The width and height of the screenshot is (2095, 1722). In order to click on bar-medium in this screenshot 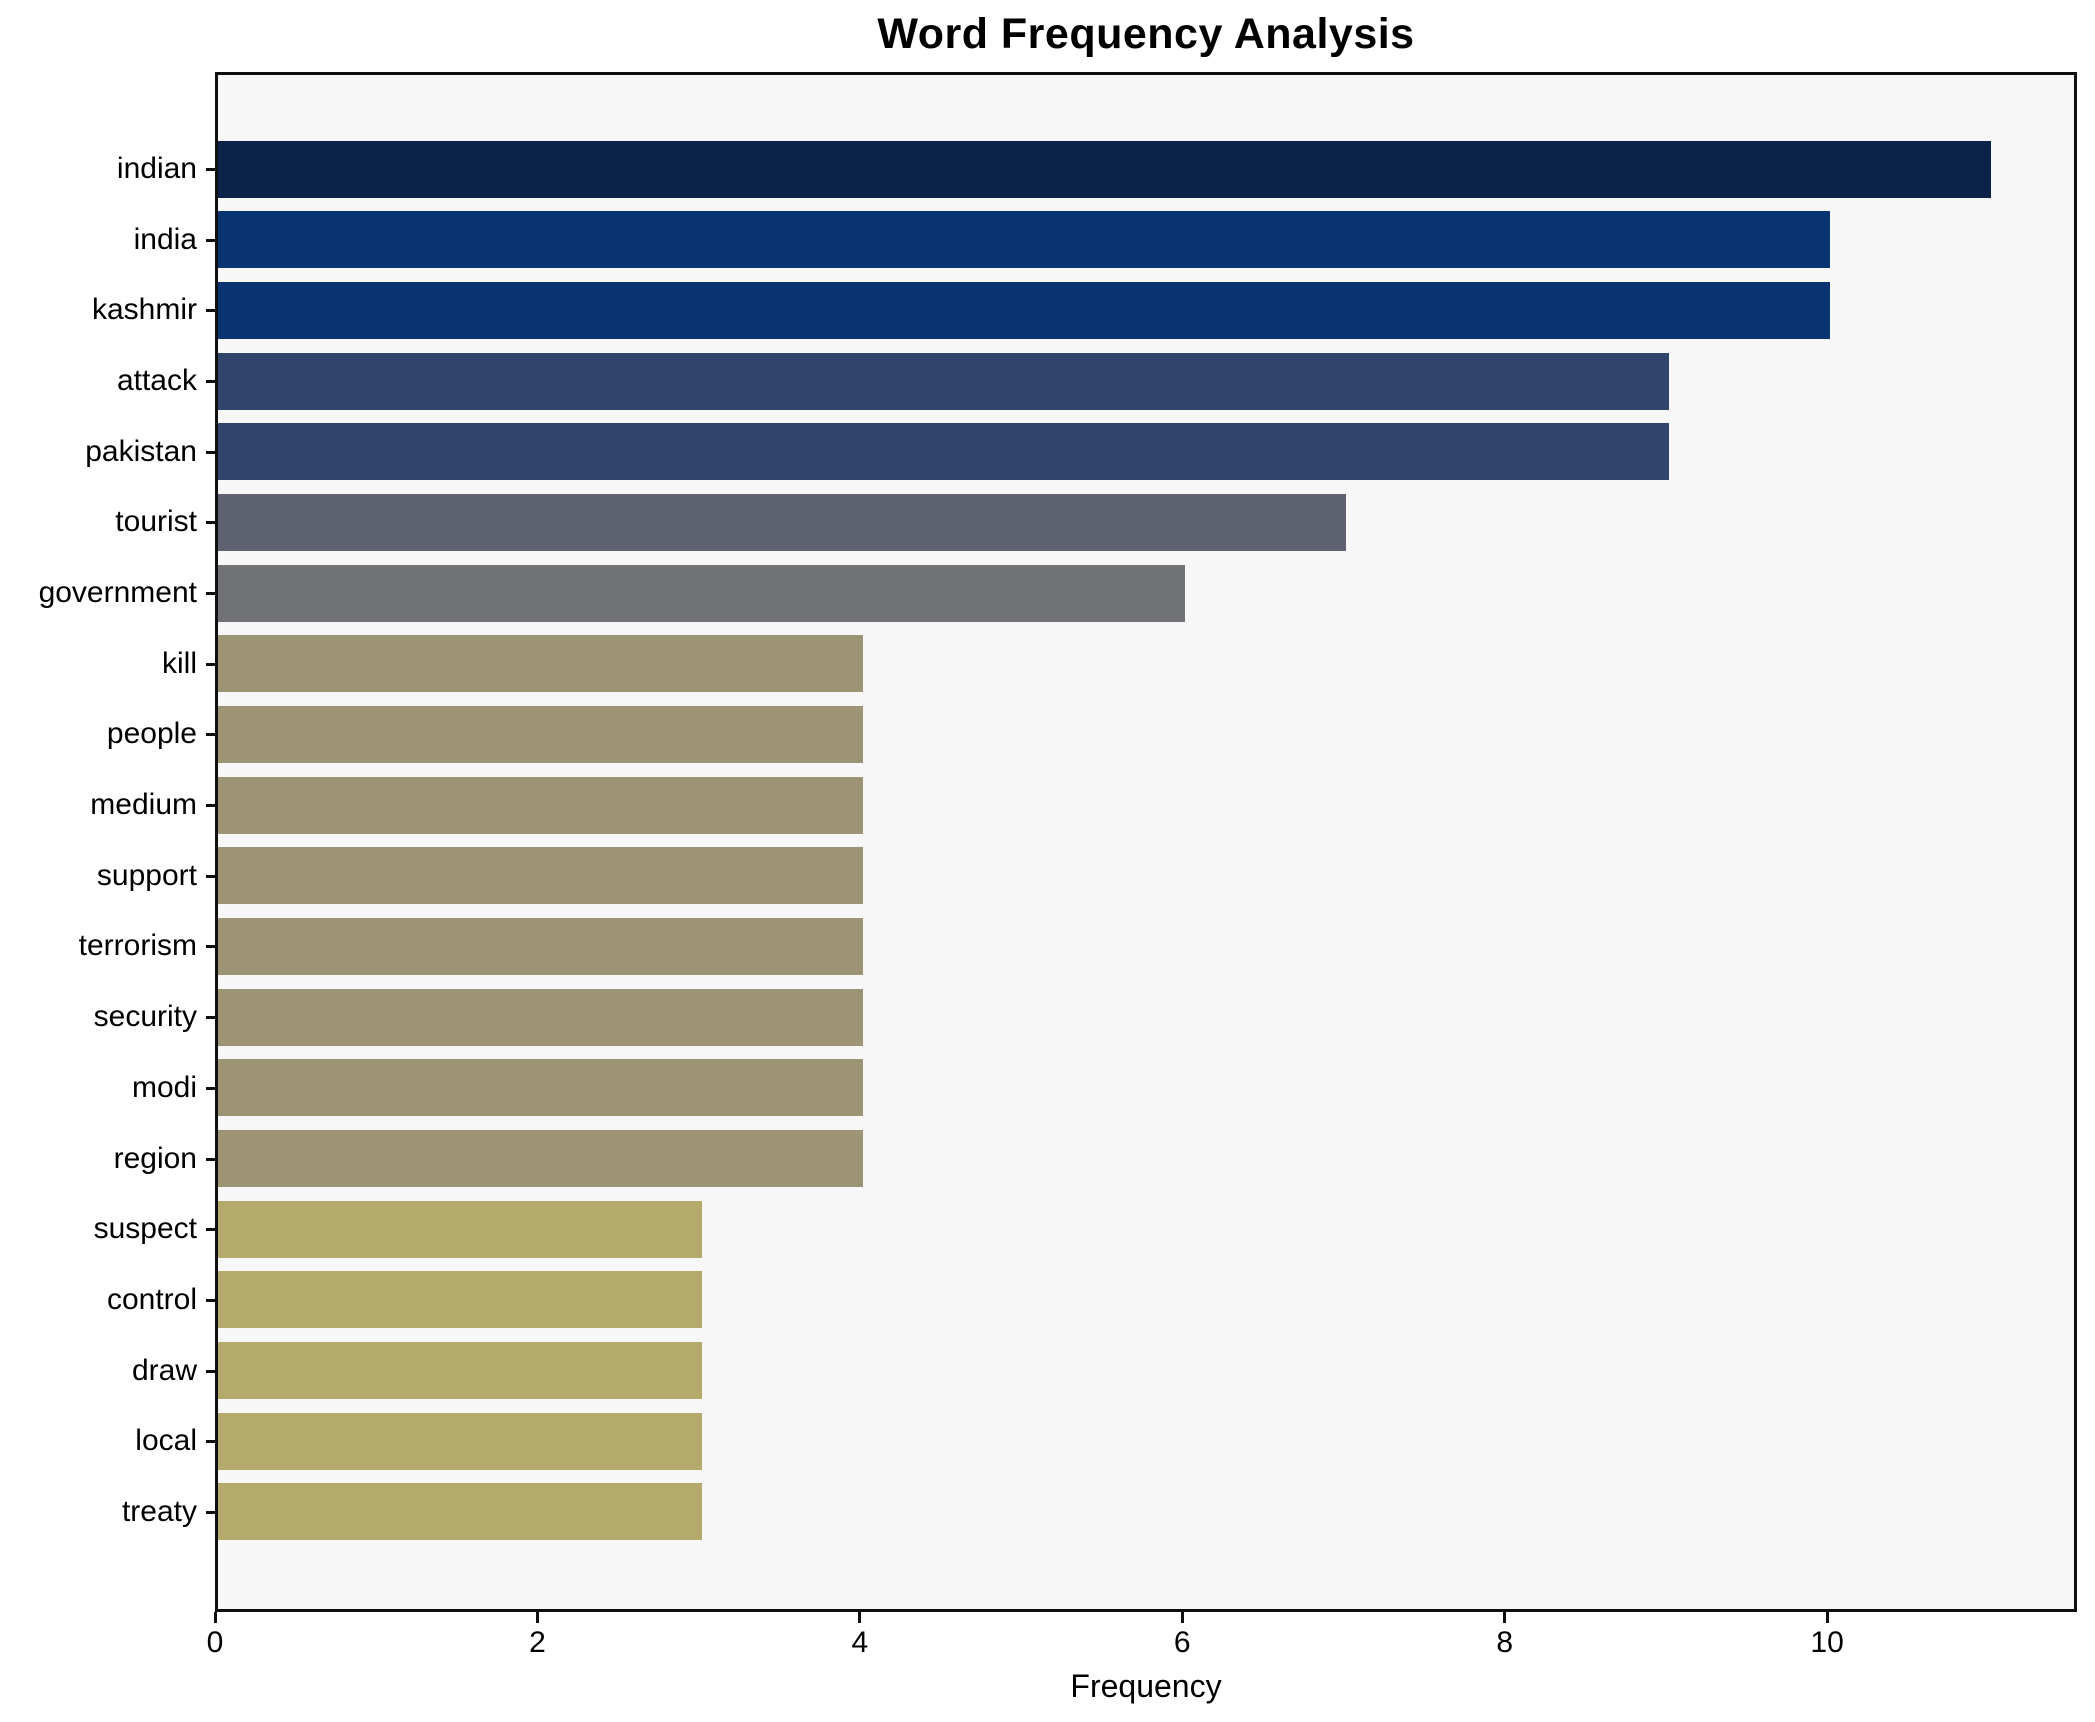, I will do `click(540, 805)`.